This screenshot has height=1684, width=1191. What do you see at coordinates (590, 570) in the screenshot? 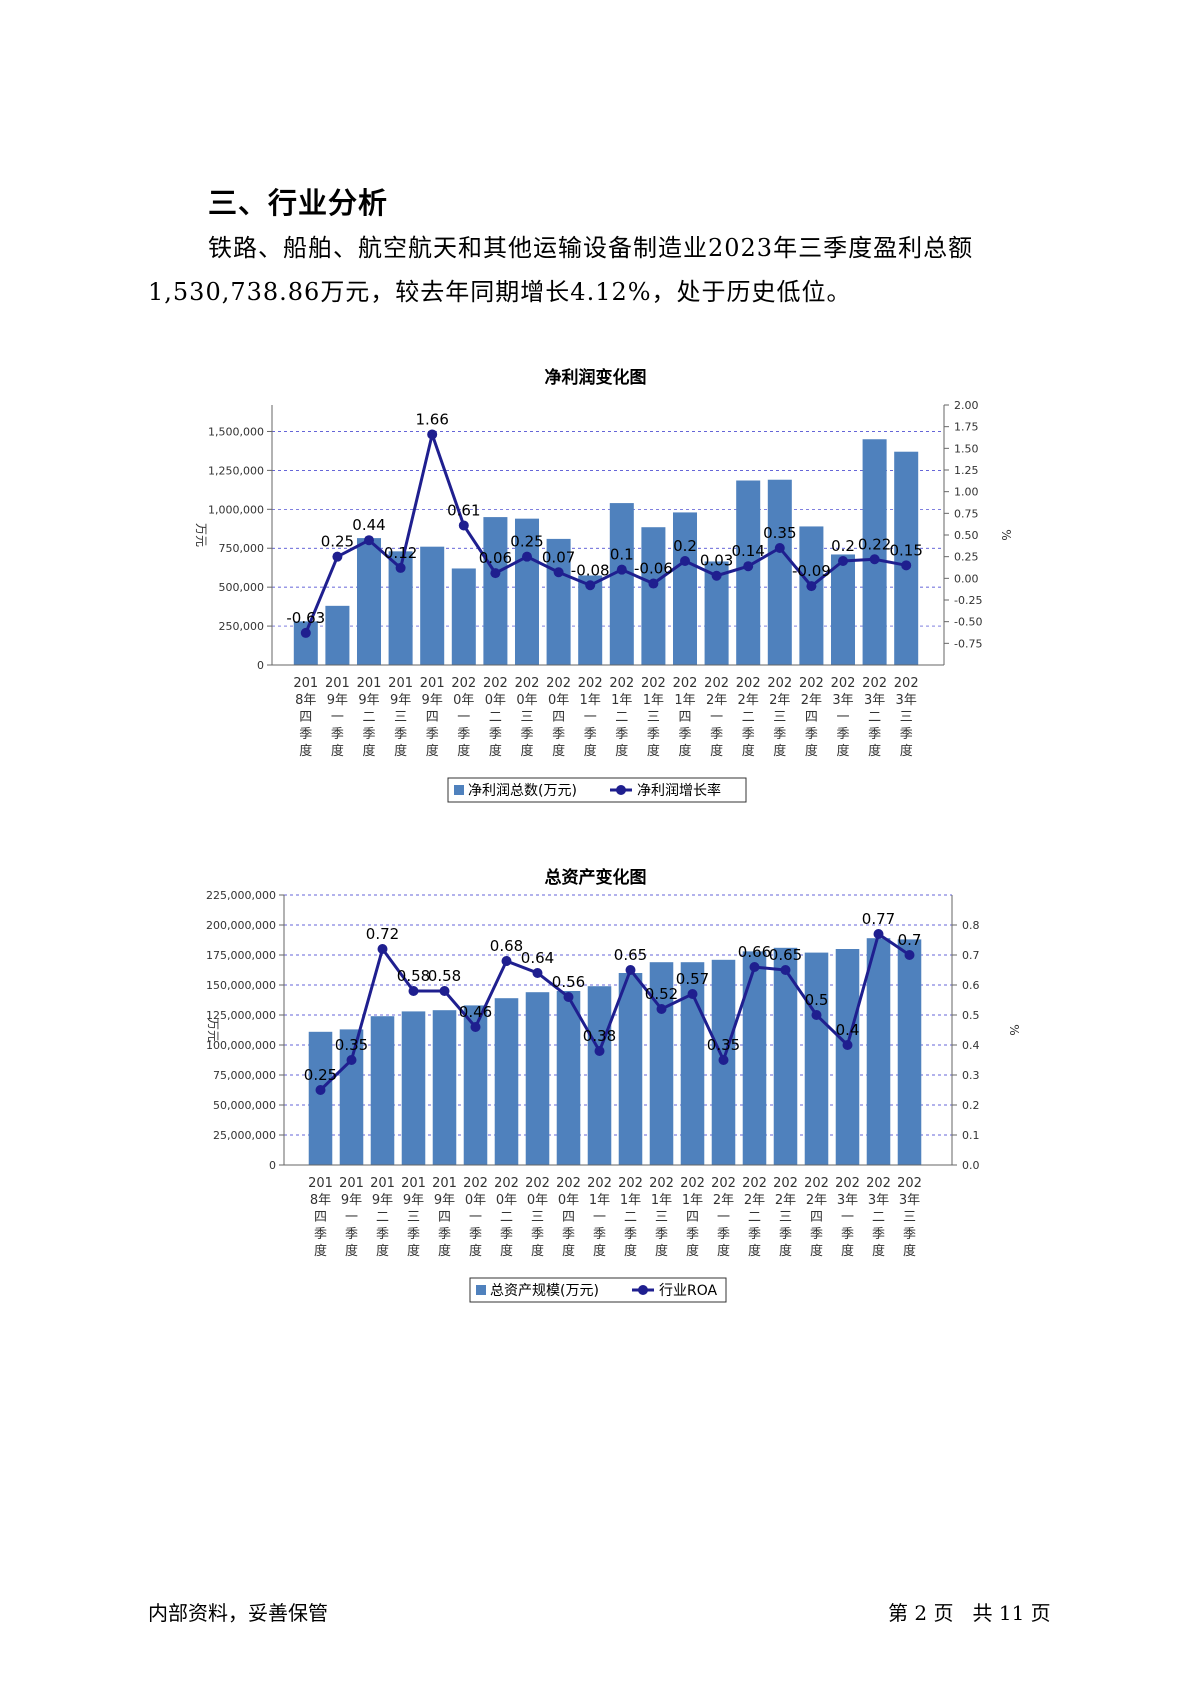
I see `data-label: -0.08` at bounding box center [590, 570].